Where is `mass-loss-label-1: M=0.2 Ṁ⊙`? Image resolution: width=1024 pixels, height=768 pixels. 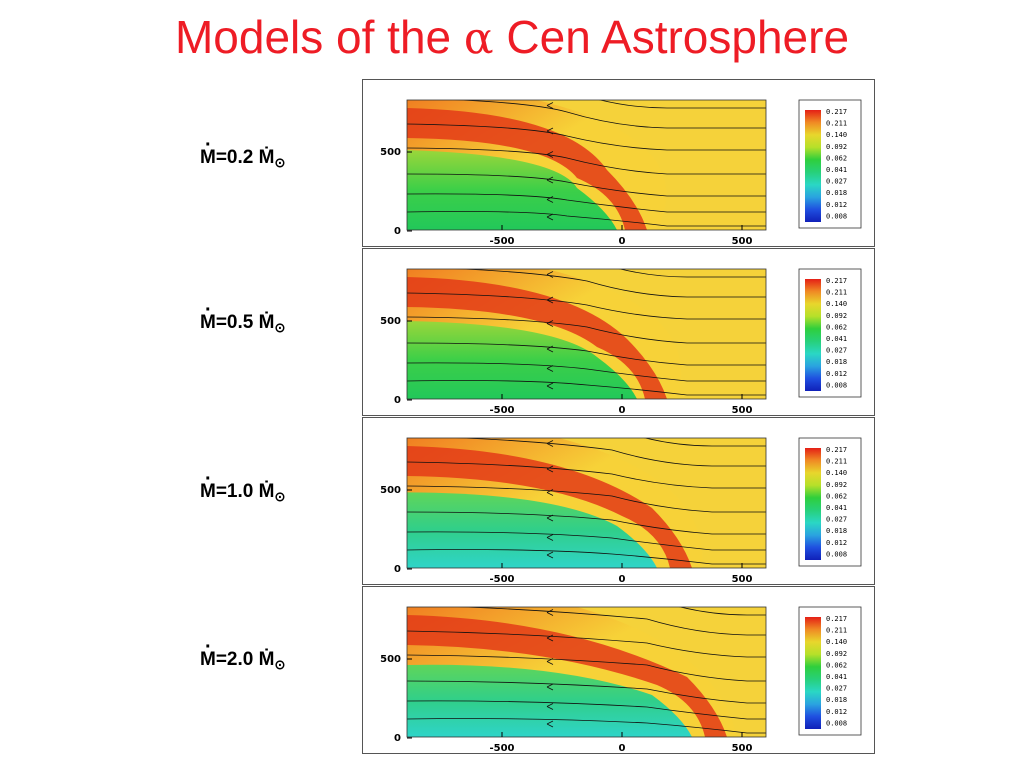 mass-loss-label-1: M=0.2 Ṁ⊙ is located at coordinates (270, 152).